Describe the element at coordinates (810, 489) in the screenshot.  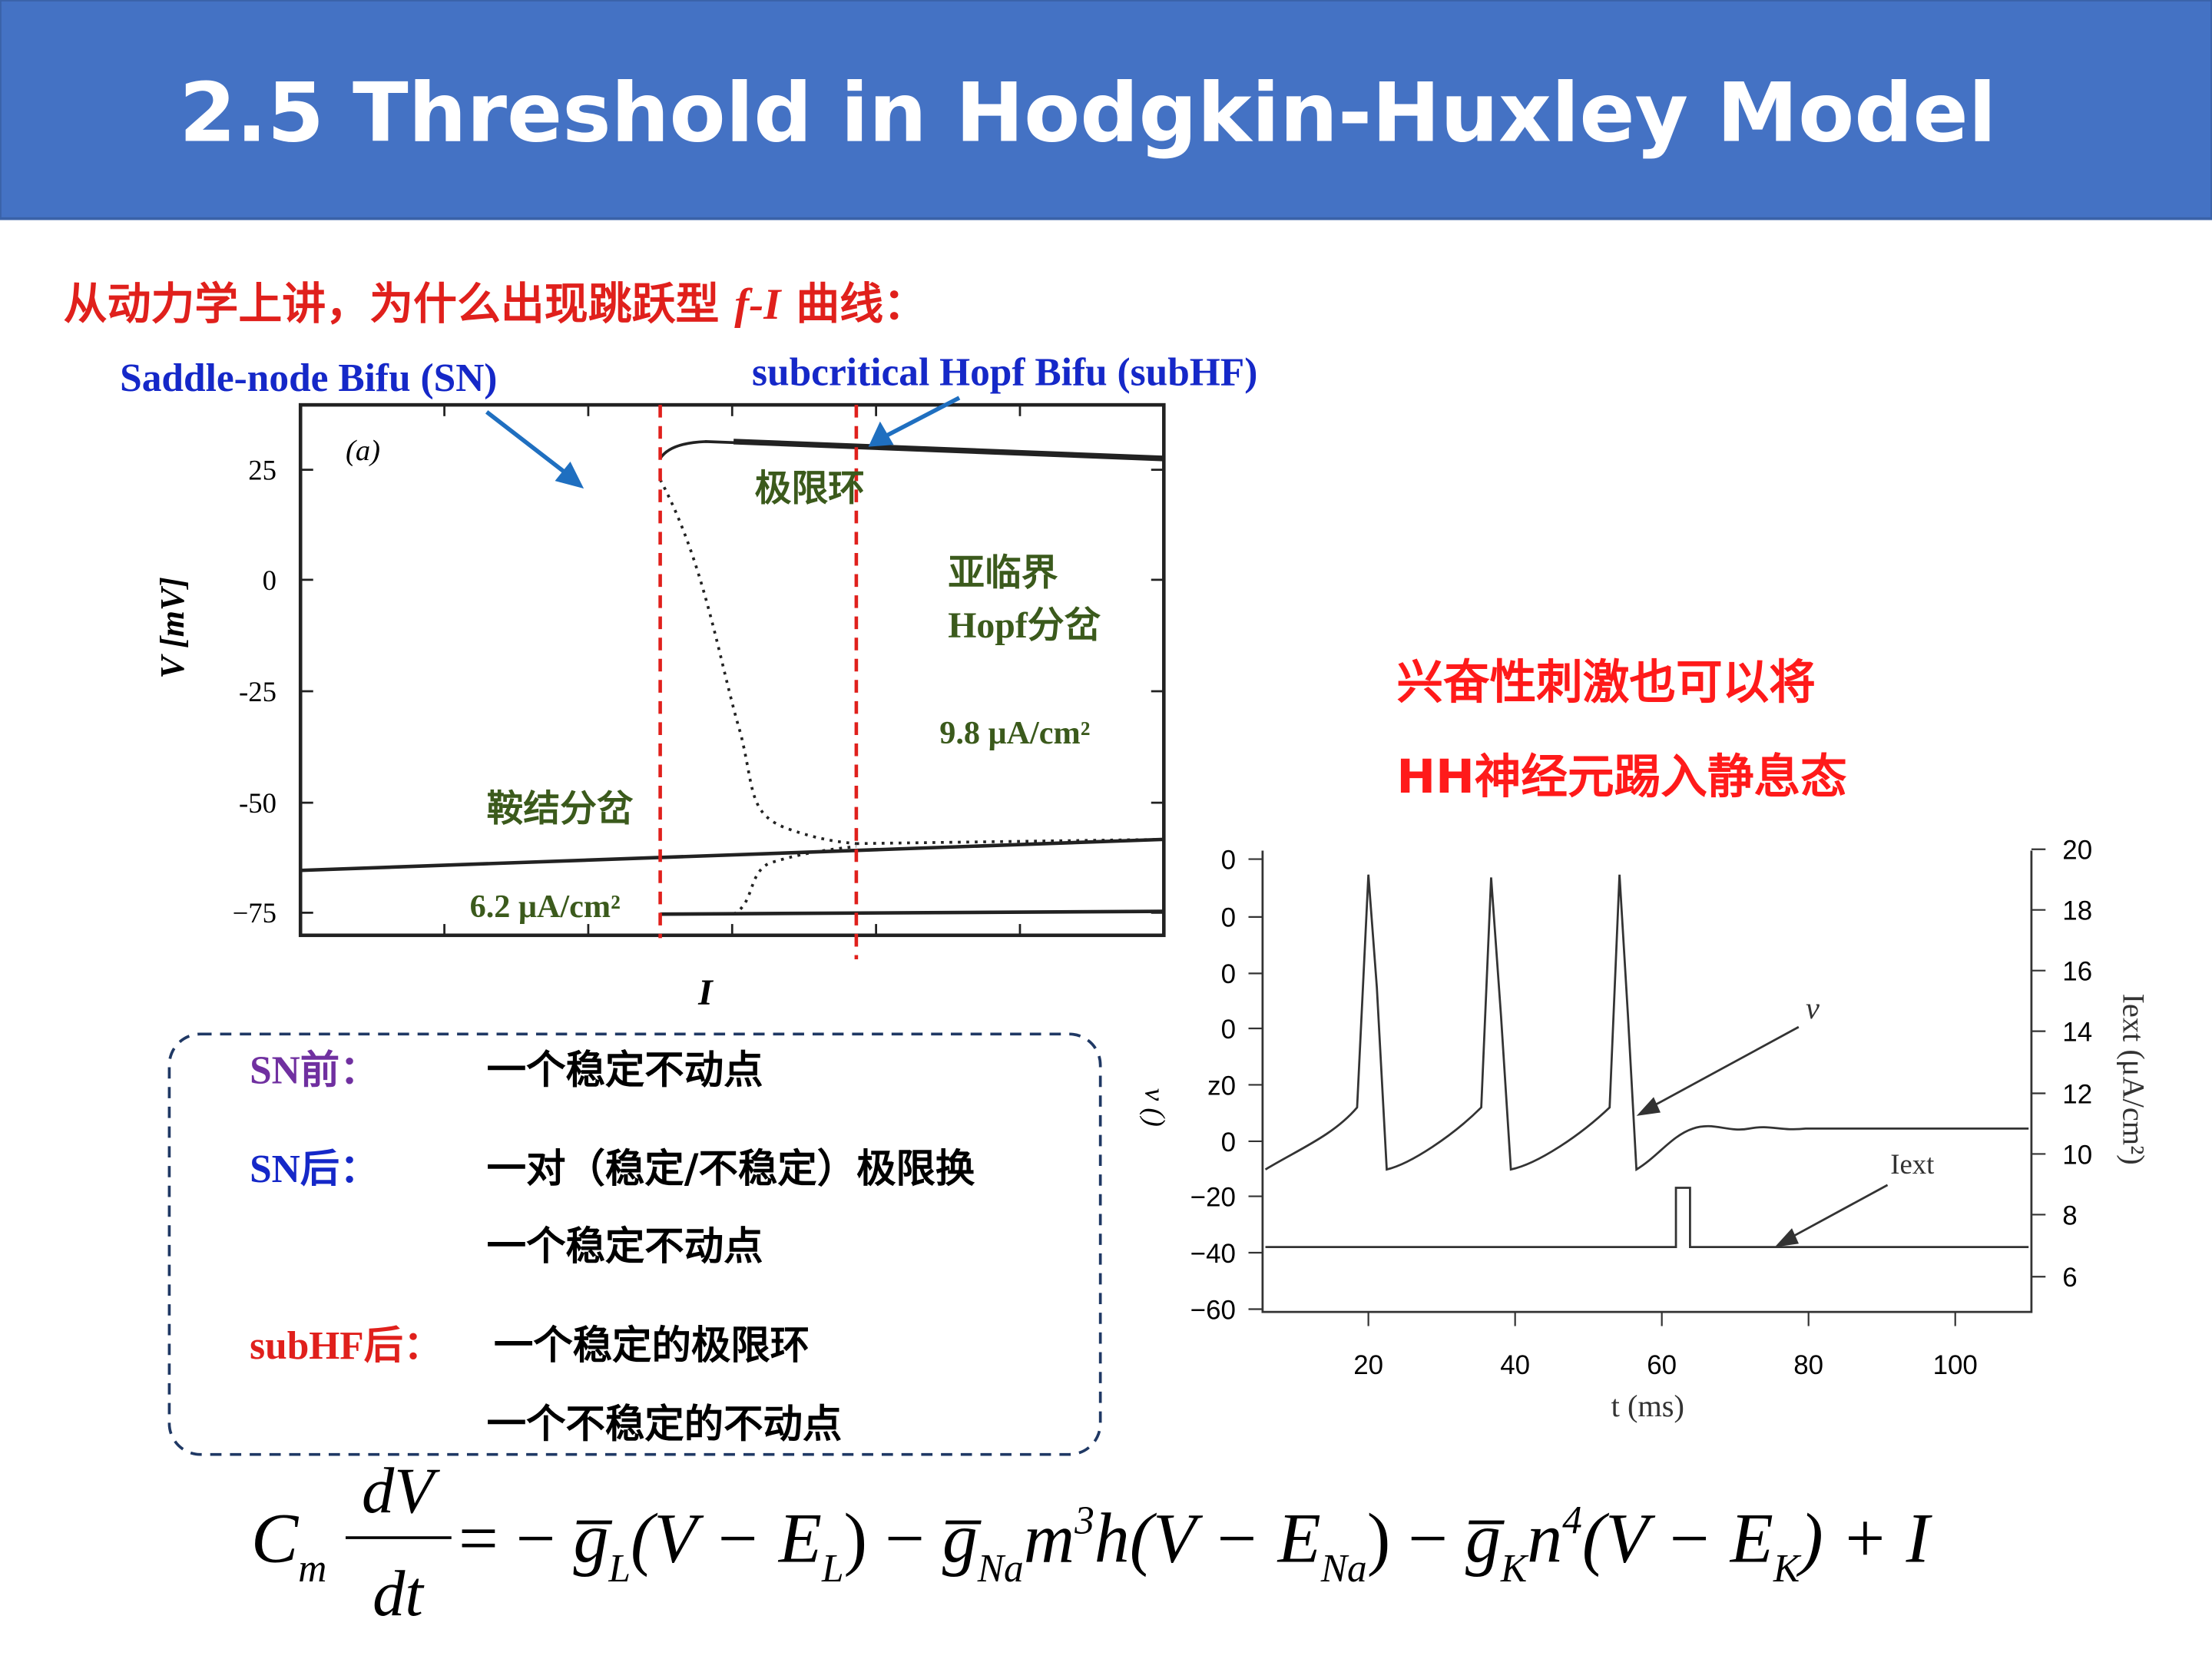
I see `note: 极限环` at that location.